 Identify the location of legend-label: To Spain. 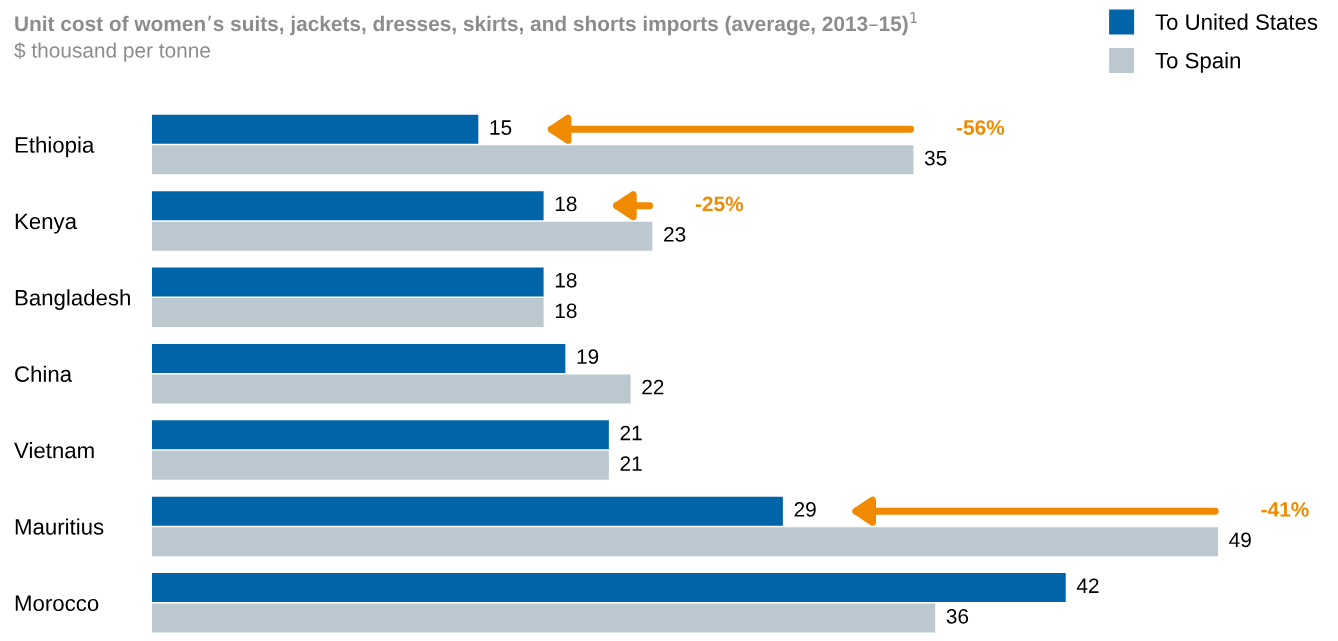
(1197, 62).